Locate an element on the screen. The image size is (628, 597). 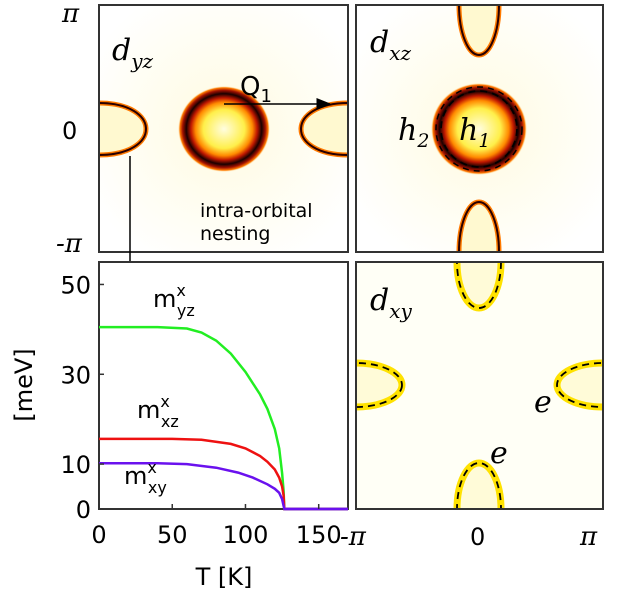
dyz-title: dyz is located at coordinates (133, 53).